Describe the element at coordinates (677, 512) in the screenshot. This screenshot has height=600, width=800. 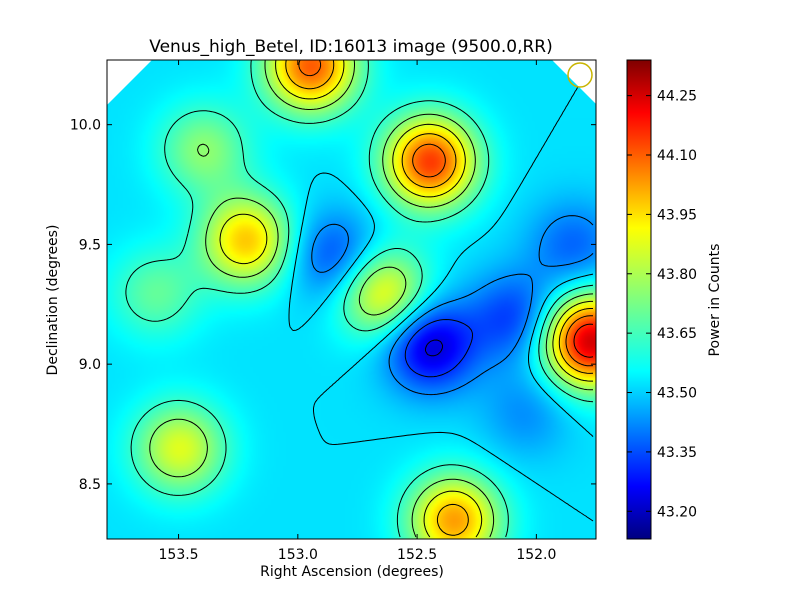
I see `colorbar-tick-label: 43.20` at that location.